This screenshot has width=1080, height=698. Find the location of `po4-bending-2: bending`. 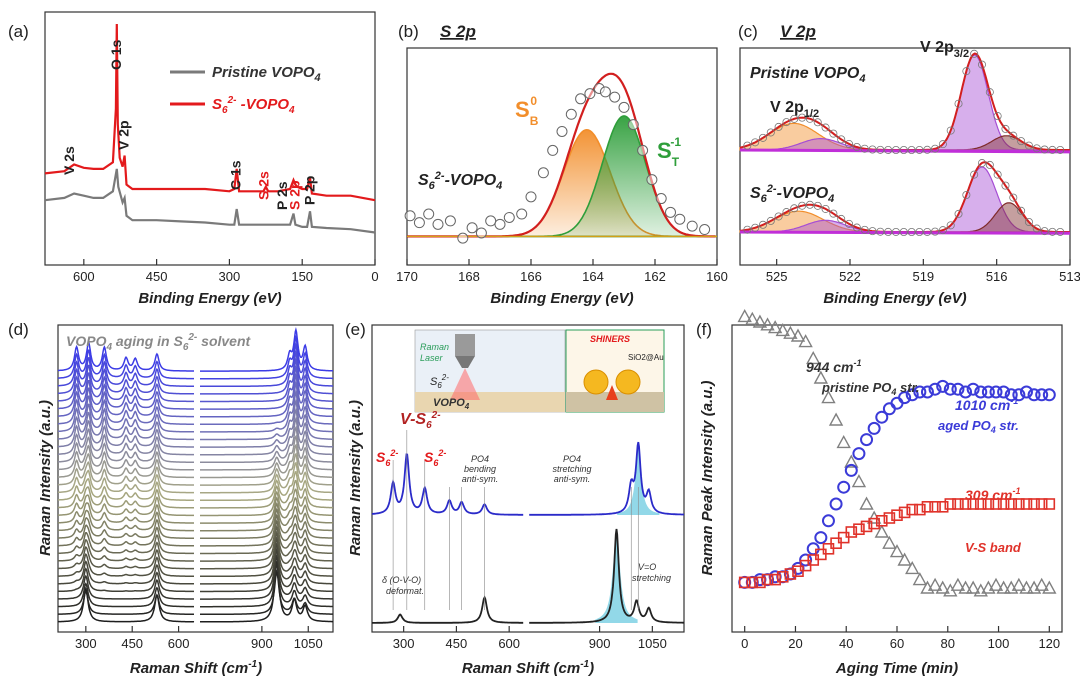

po4-bending-2: bending is located at coordinates (480, 469).